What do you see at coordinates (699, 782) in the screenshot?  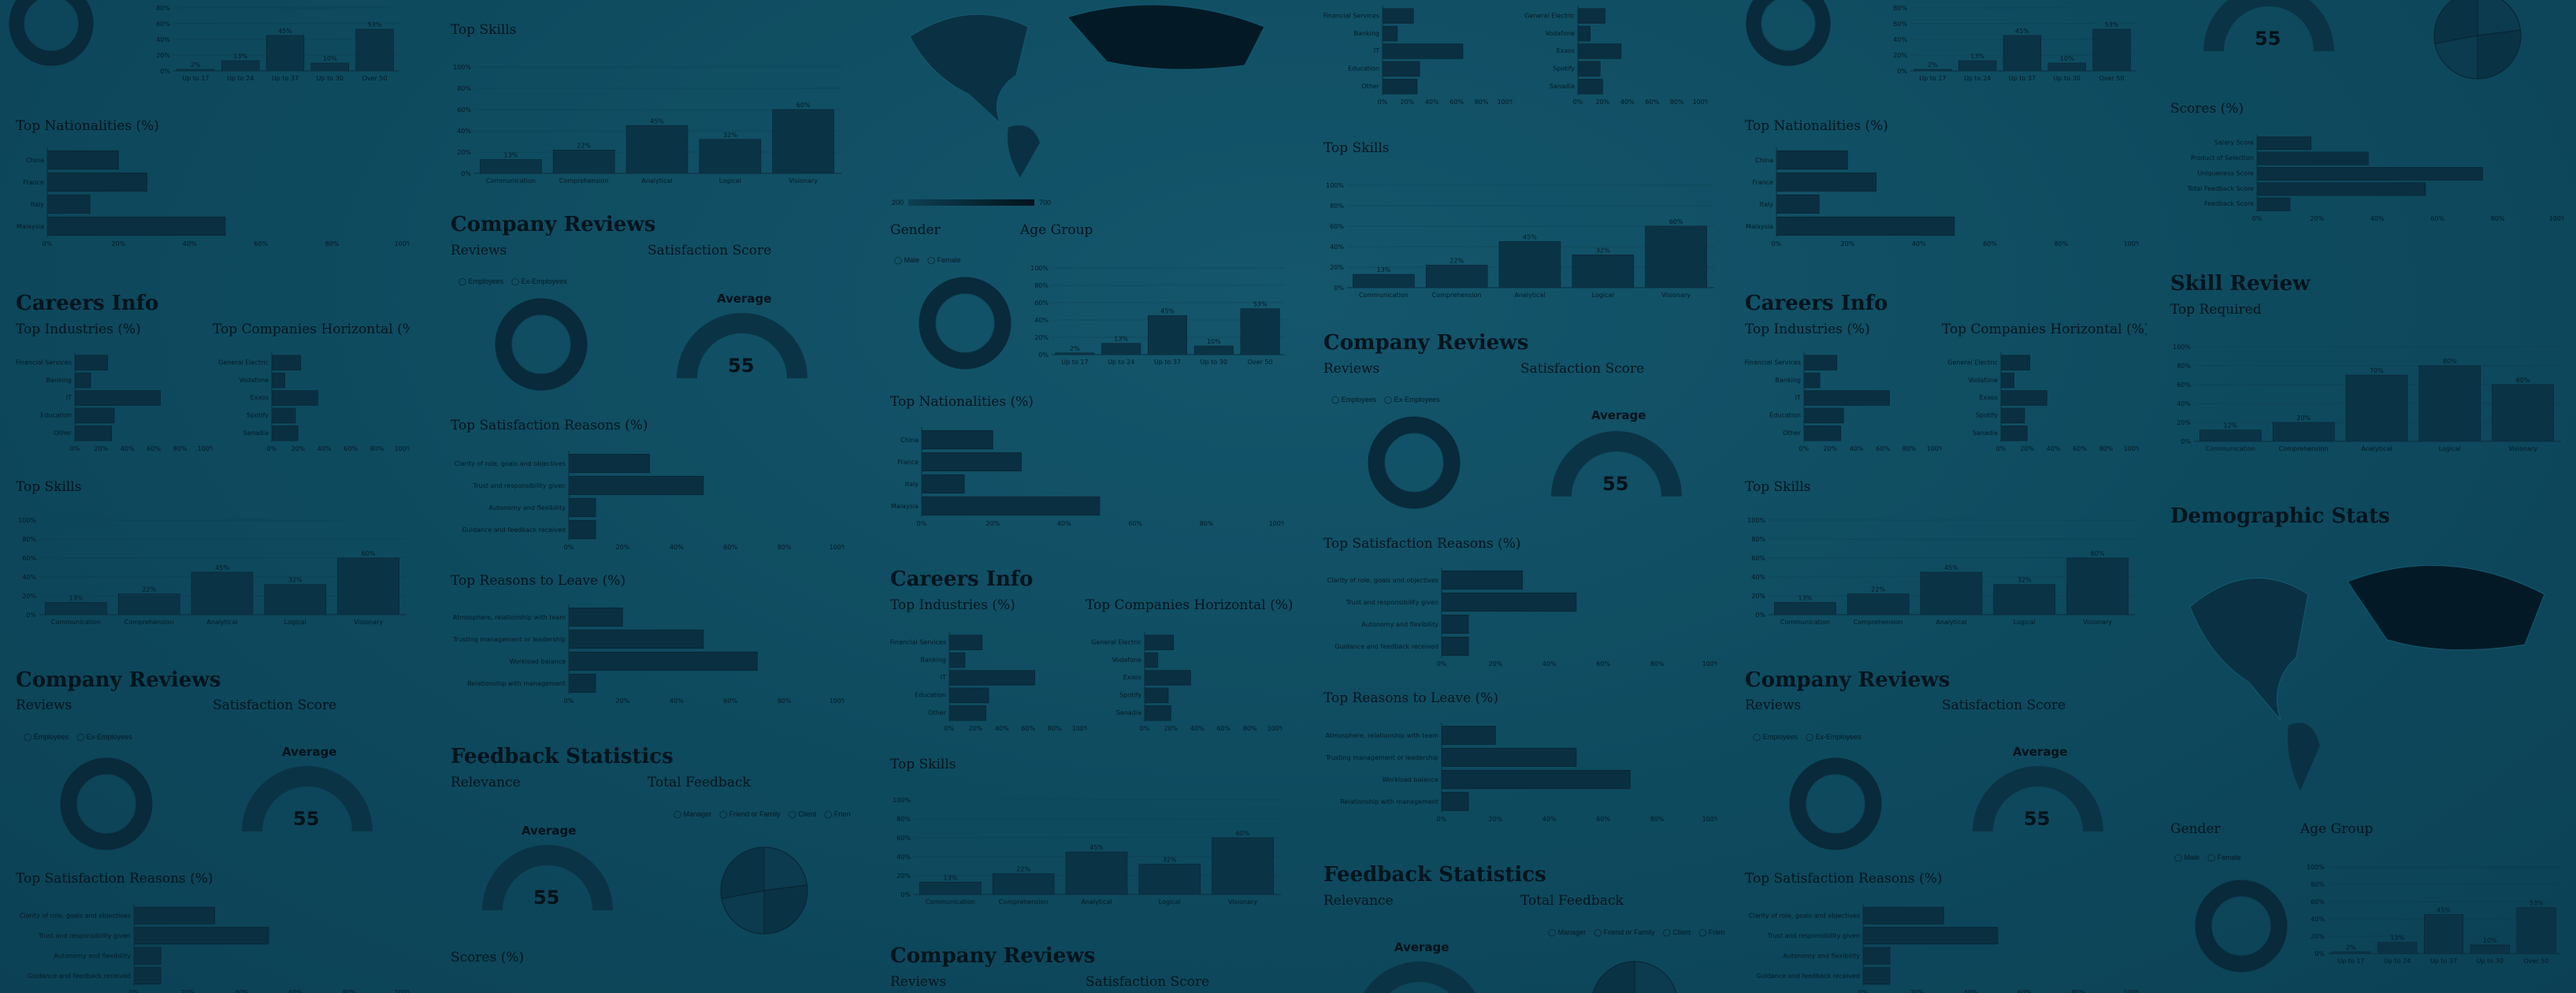 I see `subtitle-total-feedback: Total Feedback` at bounding box center [699, 782].